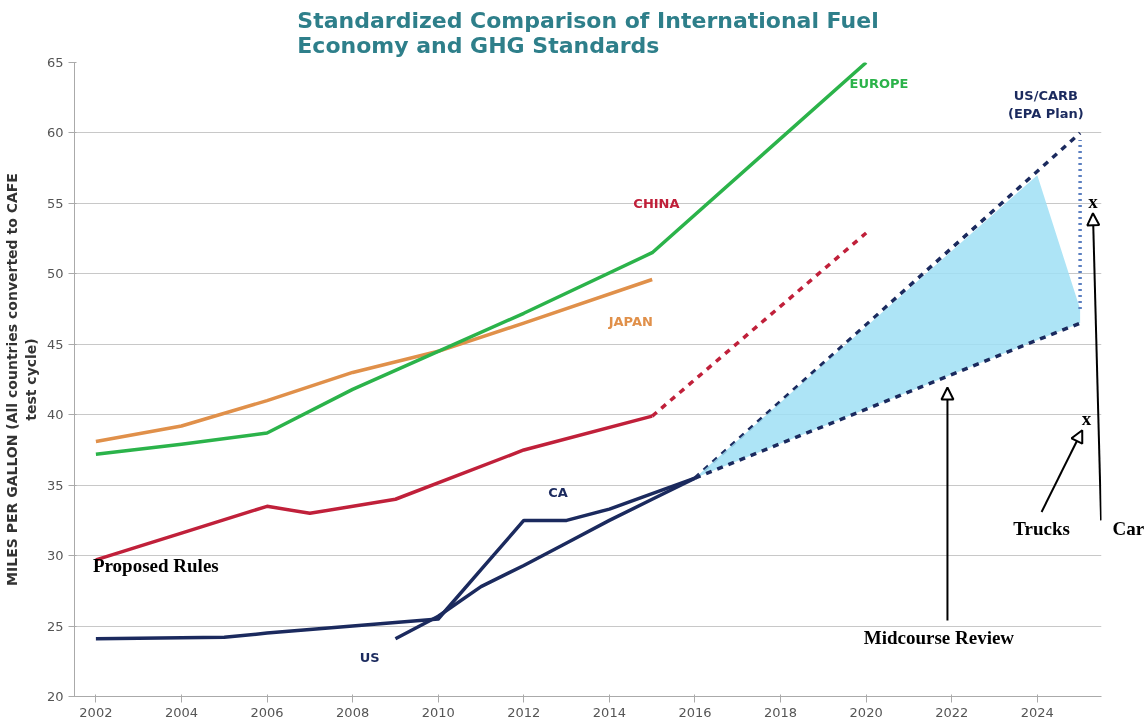  What do you see at coordinates (609, 711) in the screenshot?
I see `x-tick-label: 2014` at bounding box center [609, 711].